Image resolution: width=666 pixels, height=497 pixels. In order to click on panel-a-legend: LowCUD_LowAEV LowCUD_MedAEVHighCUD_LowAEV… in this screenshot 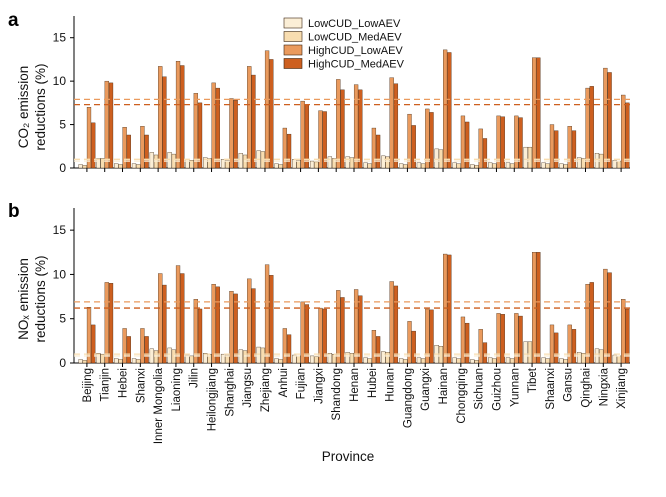, I will do `click(344, 44)`.